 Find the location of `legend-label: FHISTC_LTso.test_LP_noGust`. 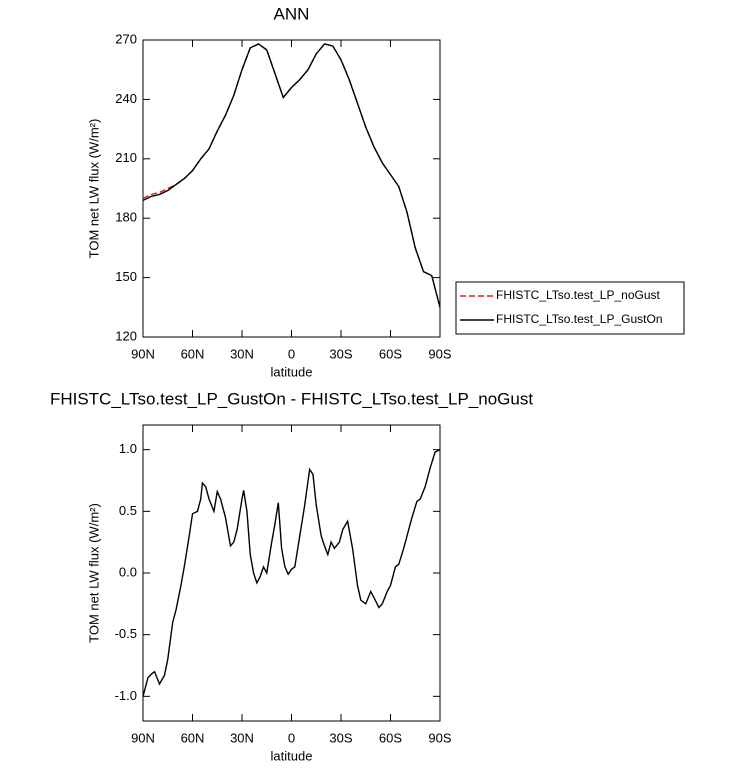

legend-label: FHISTC_LTso.test_LP_noGust is located at coordinates (578, 295).